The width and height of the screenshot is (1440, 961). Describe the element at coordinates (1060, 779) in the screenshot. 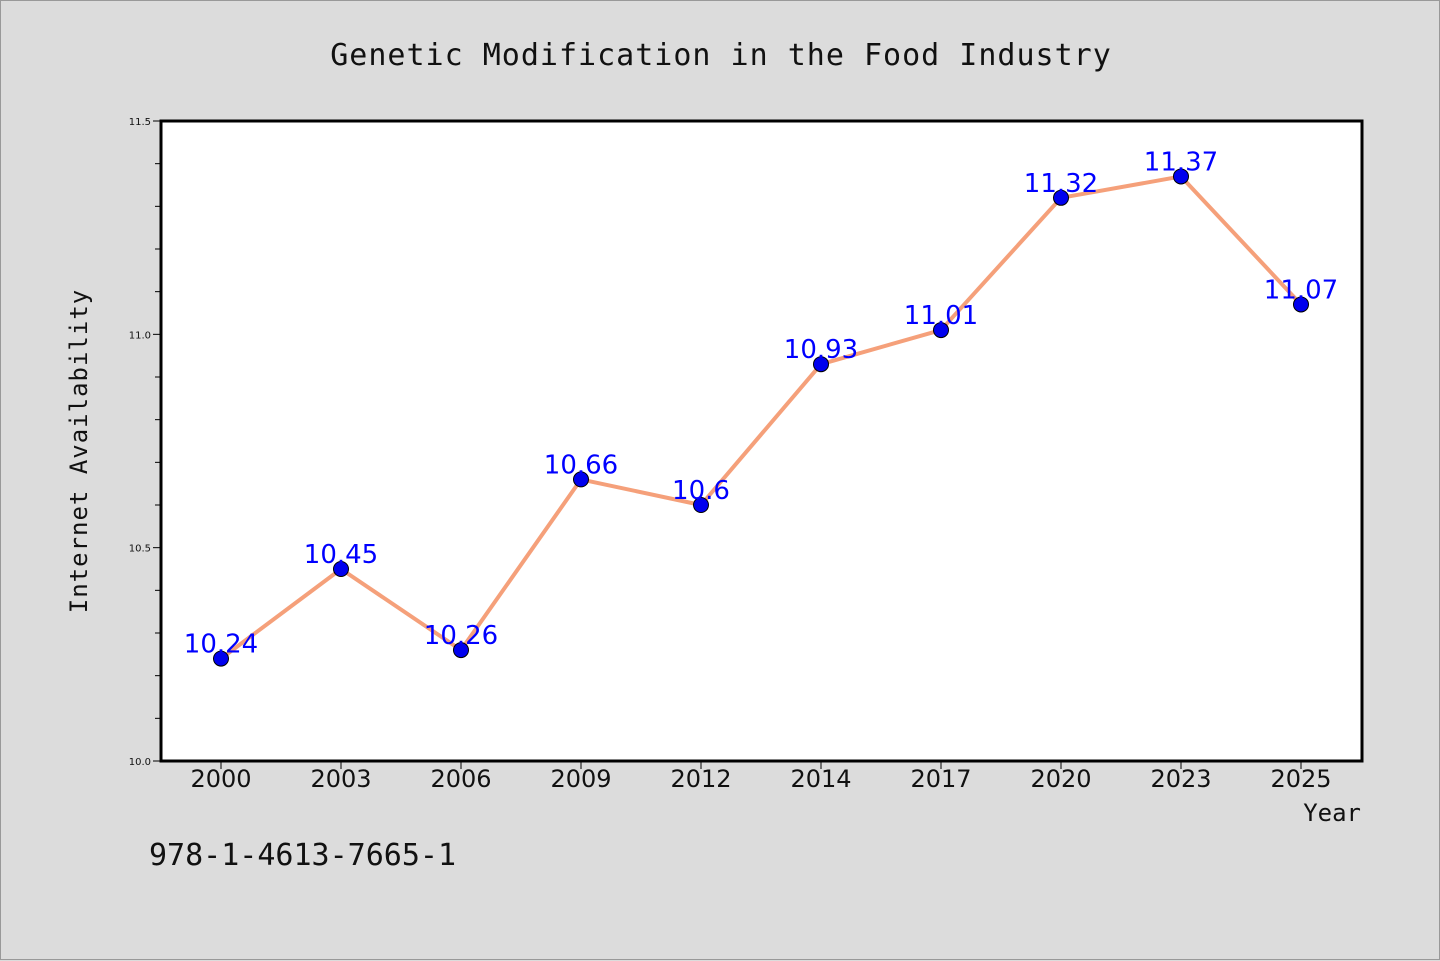

I see `x-tick-label: 2020` at that location.